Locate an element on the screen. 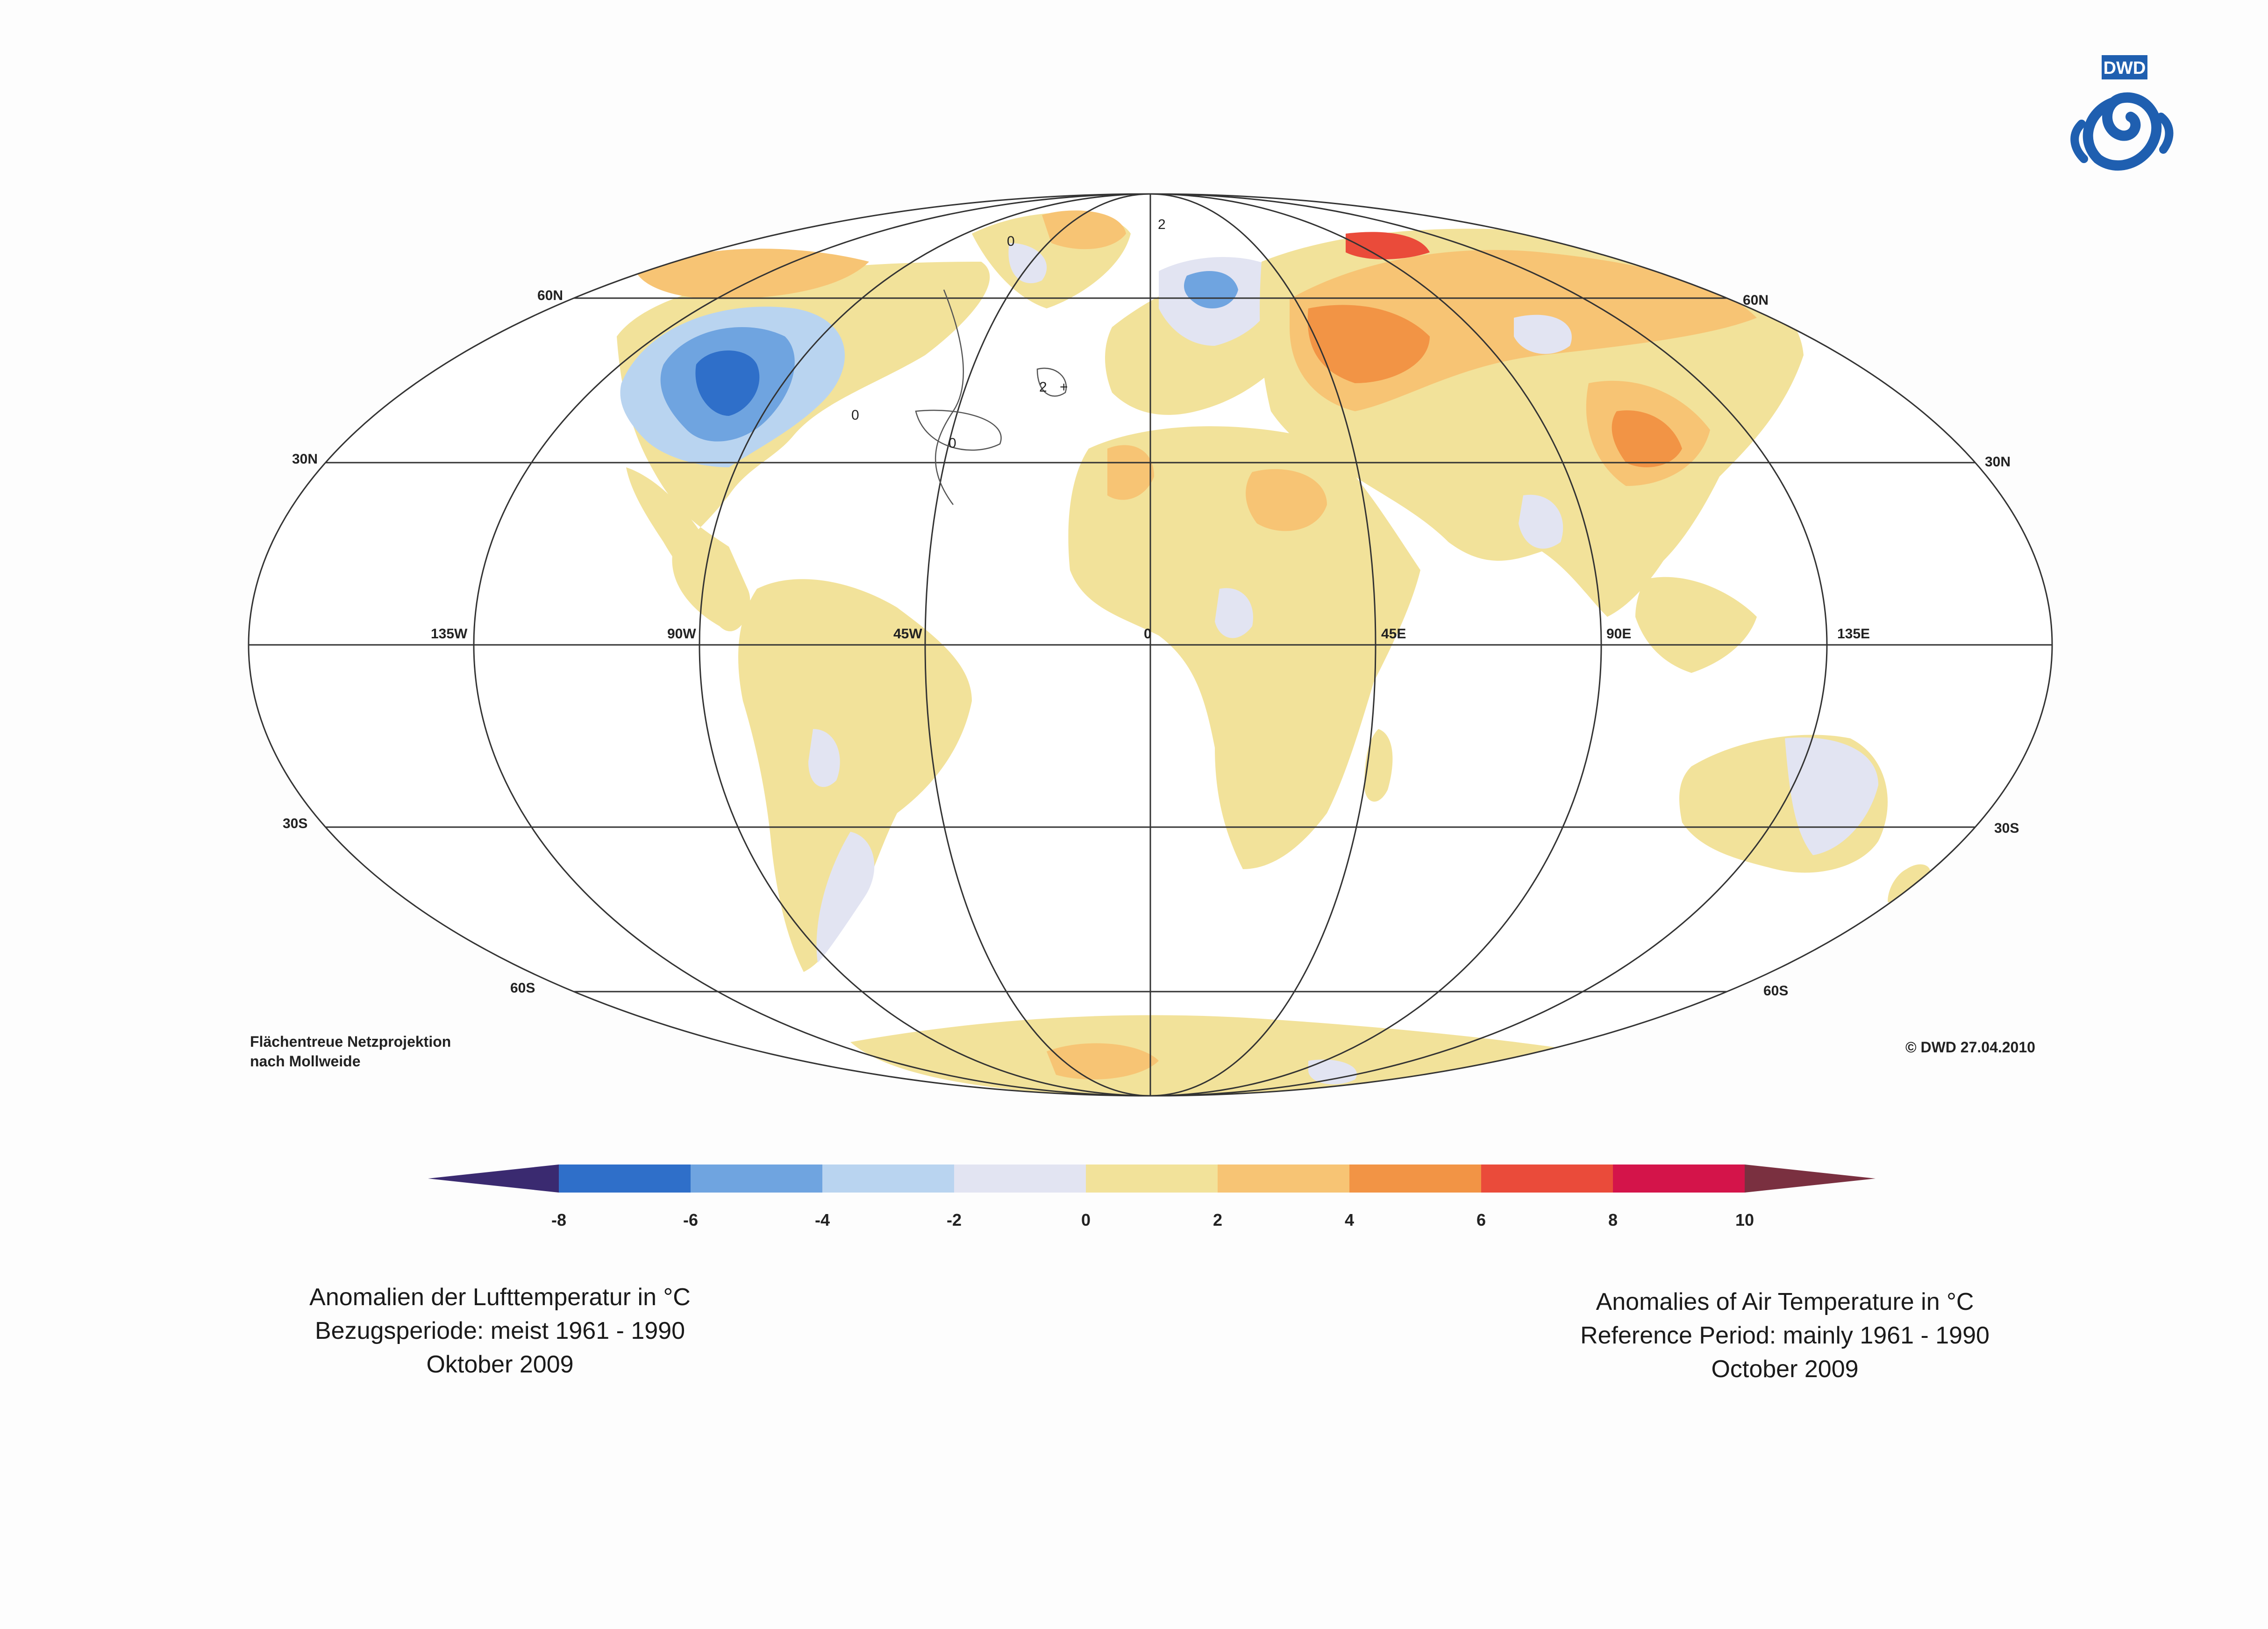 The width and height of the screenshot is (2268, 1629). lon-label-0: 0 is located at coordinates (1148, 634).